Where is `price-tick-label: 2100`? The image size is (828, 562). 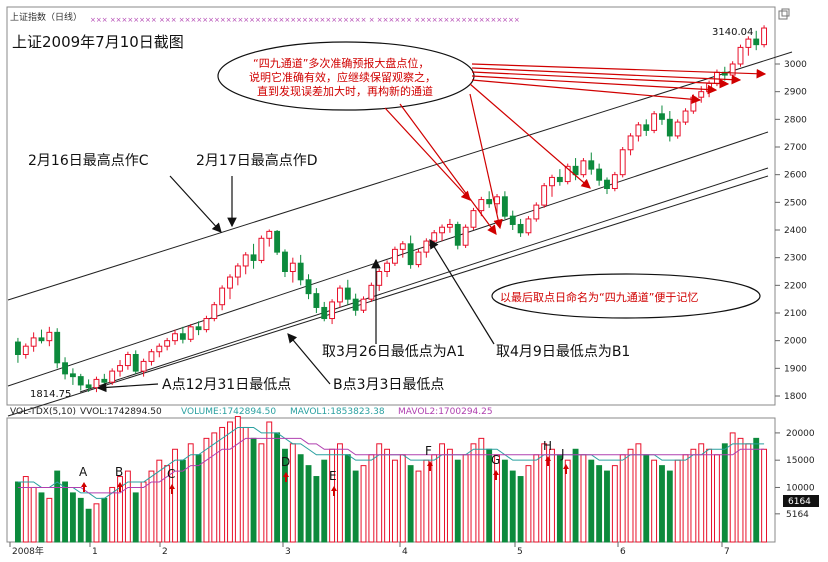
price-tick-label: 2100 is located at coordinates (795, 314).